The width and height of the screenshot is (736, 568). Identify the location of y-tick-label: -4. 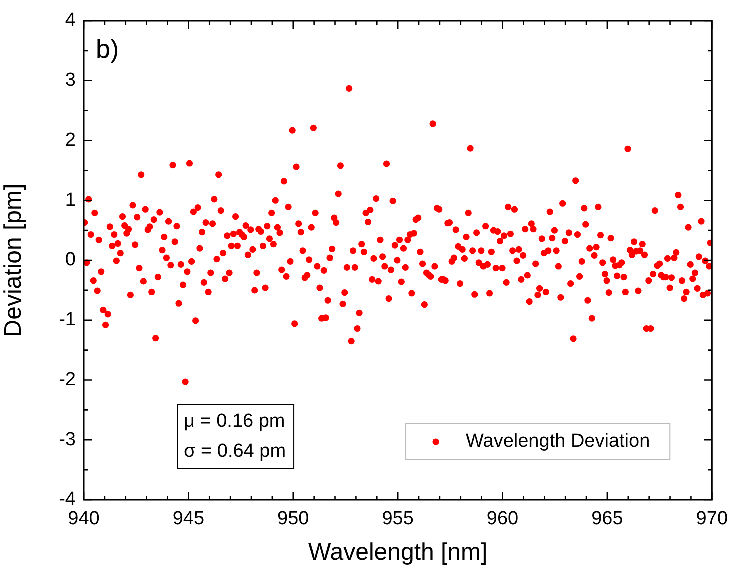
(67, 499).